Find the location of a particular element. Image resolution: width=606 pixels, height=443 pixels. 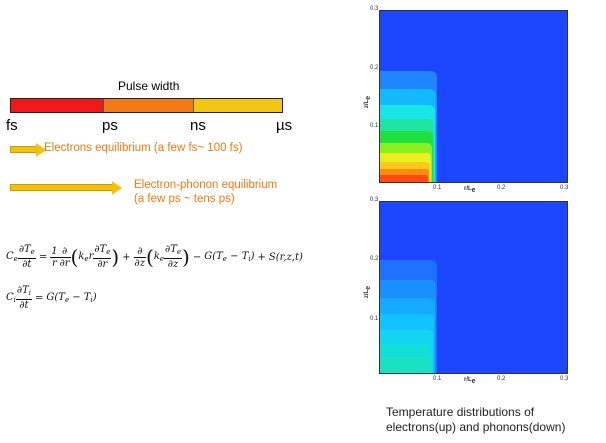

electron-phonon-arrow is located at coordinates (66, 188).